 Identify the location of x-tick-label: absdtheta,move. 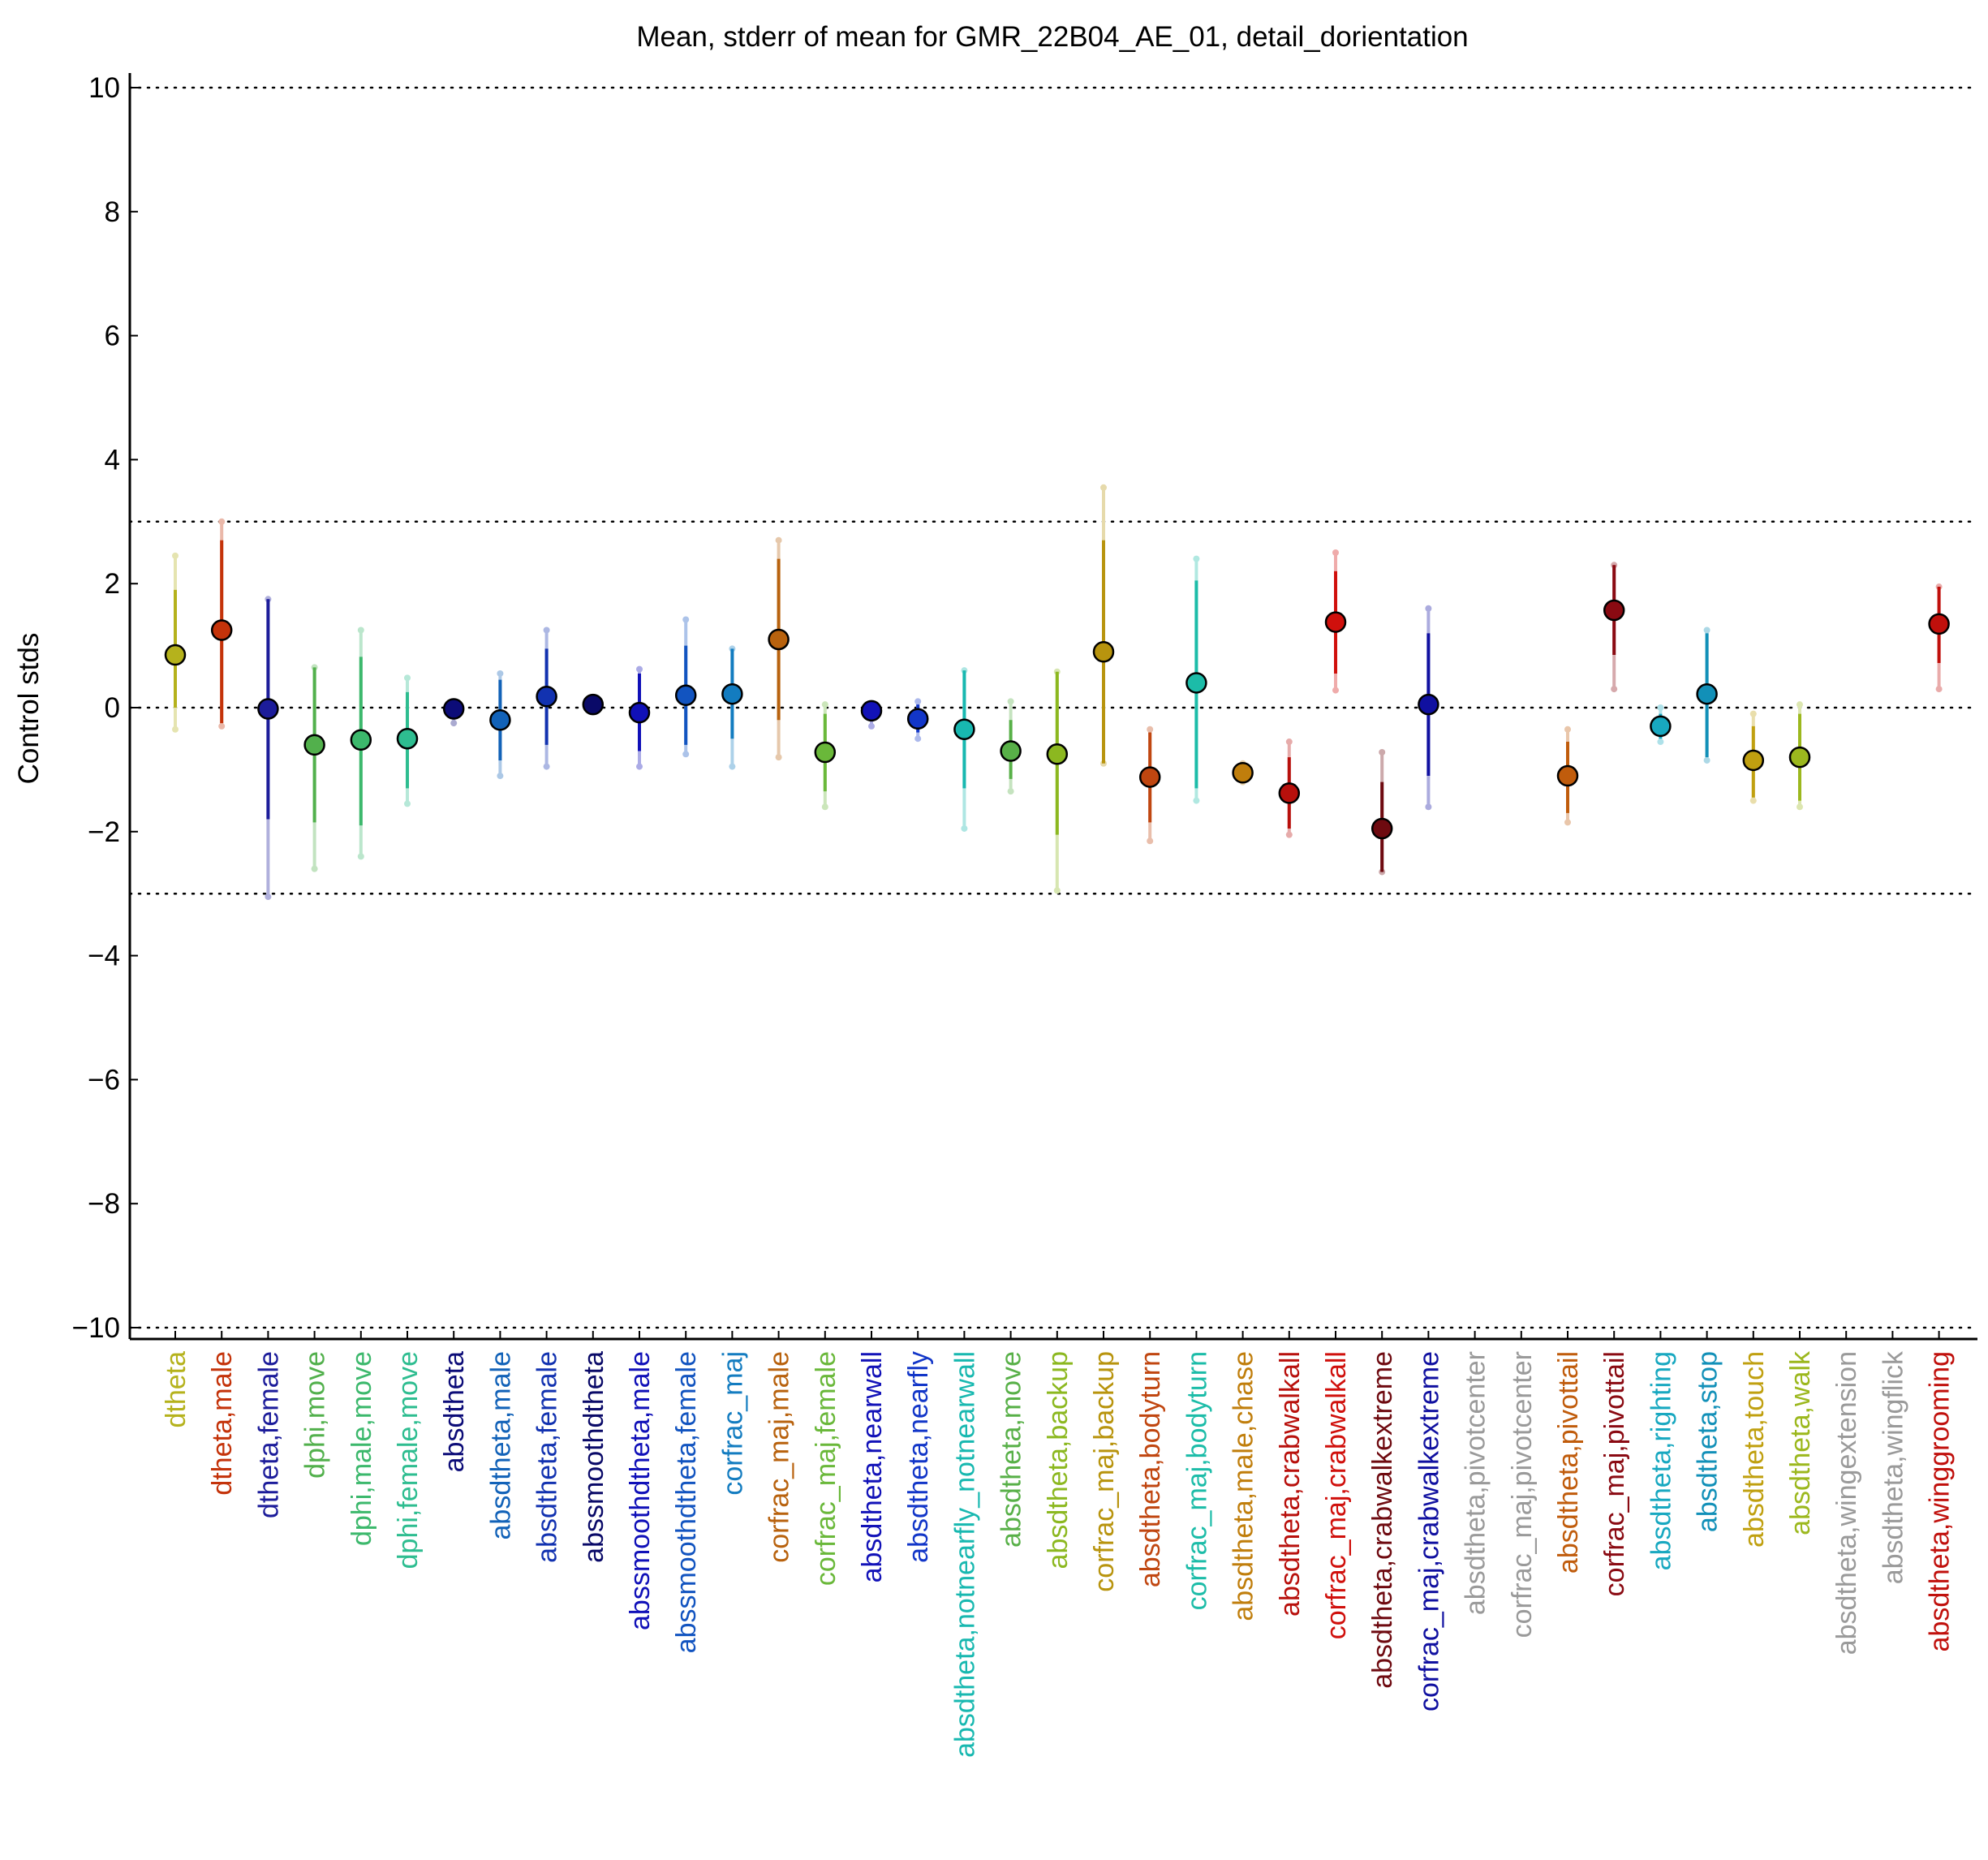
(1011, 1449).